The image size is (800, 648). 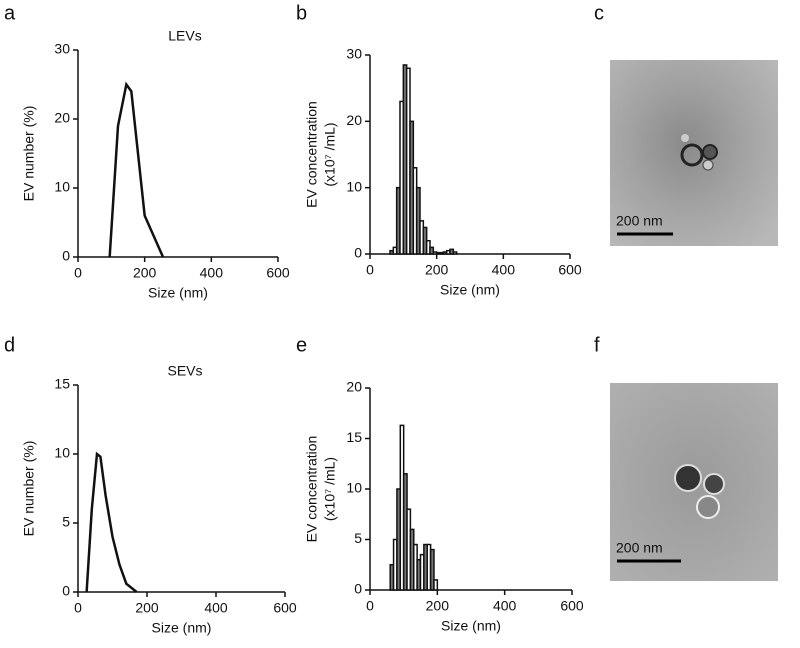 What do you see at coordinates (301, 345) in the screenshot?
I see `panel-label: e` at bounding box center [301, 345].